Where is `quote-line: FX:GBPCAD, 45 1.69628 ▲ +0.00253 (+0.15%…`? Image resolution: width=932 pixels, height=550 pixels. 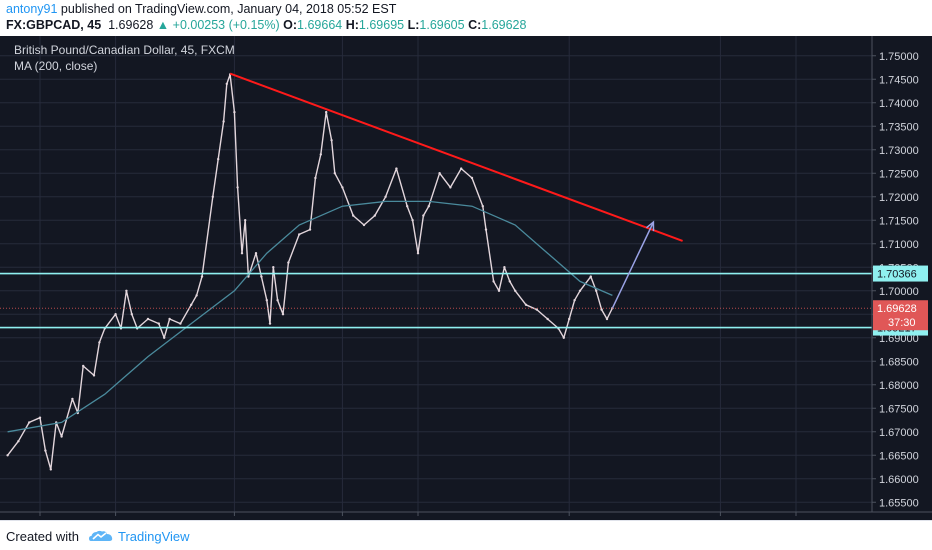 quote-line: FX:GBPCAD, 45 1.69628 ▲ +0.00253 (+0.15%… is located at coordinates (266, 25).